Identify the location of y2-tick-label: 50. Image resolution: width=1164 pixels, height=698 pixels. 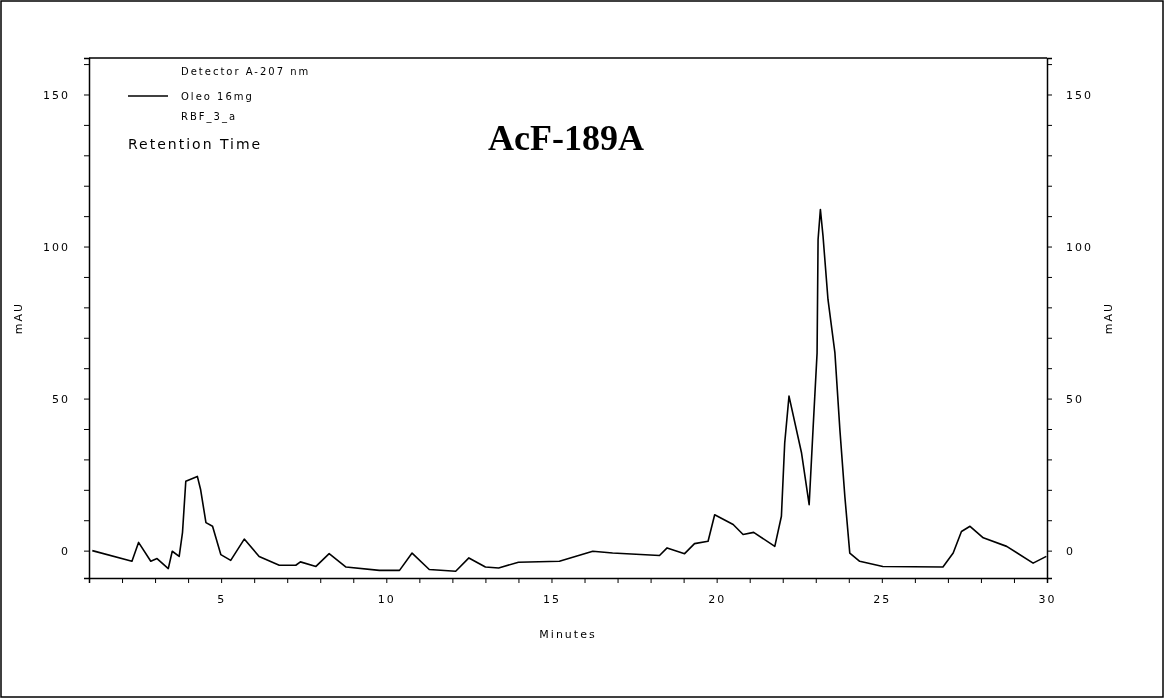
(1075, 399).